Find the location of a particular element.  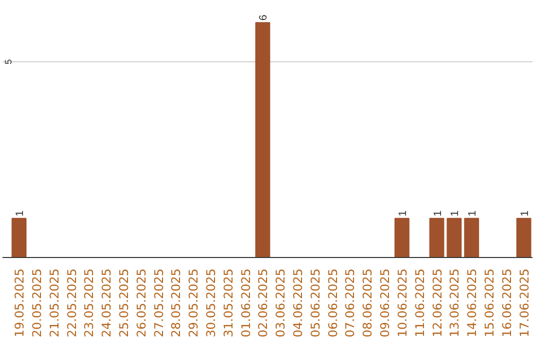

x-tick-label: 02.06.2025 is located at coordinates (263, 303).